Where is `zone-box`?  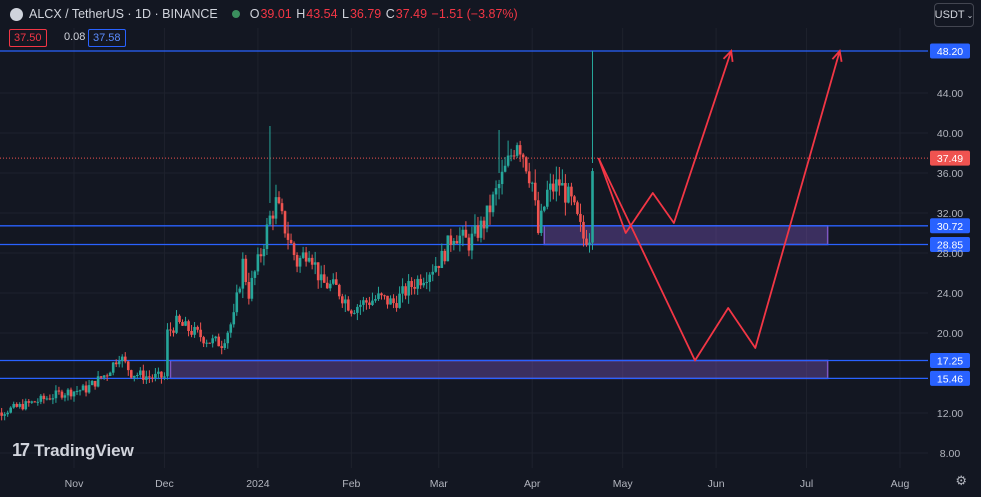
zone-box is located at coordinates (499, 369).